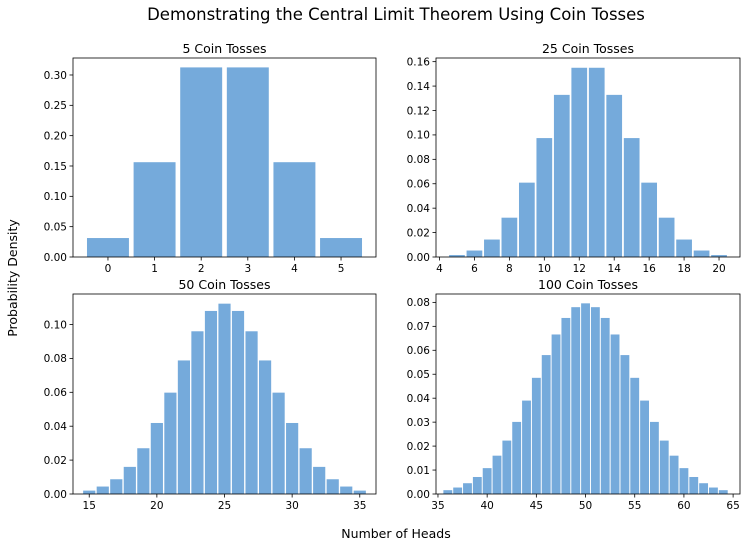  What do you see at coordinates (588, 48) in the screenshot?
I see `subplot-title: 25 Coin Tosses` at bounding box center [588, 48].